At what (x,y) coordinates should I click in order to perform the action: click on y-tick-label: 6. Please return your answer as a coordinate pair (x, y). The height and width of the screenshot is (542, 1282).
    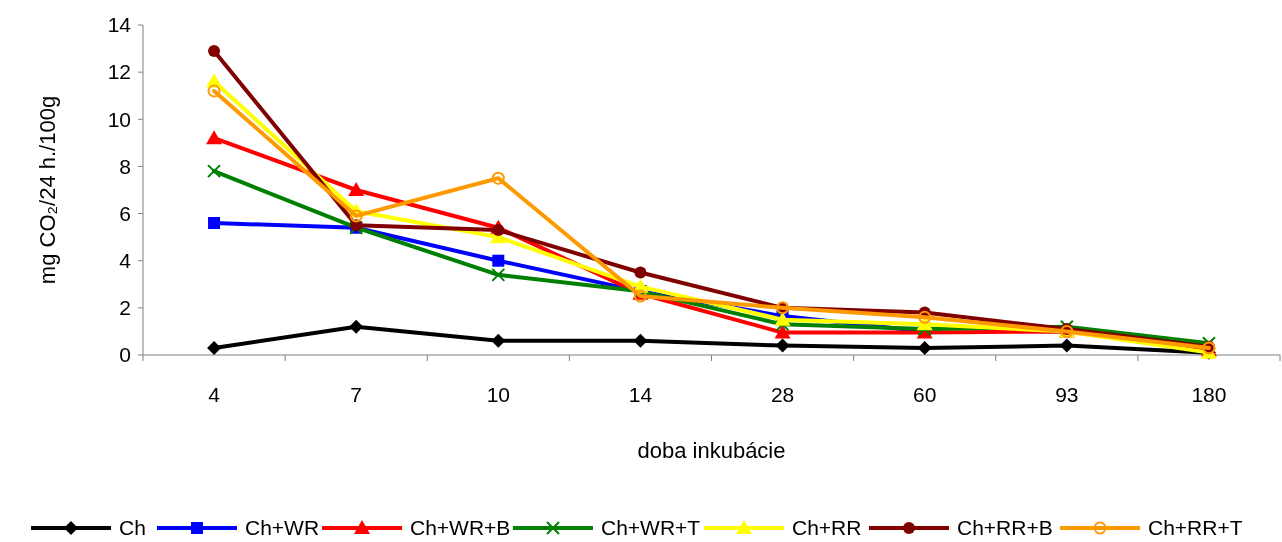
    Looking at the image, I should click on (125, 213).